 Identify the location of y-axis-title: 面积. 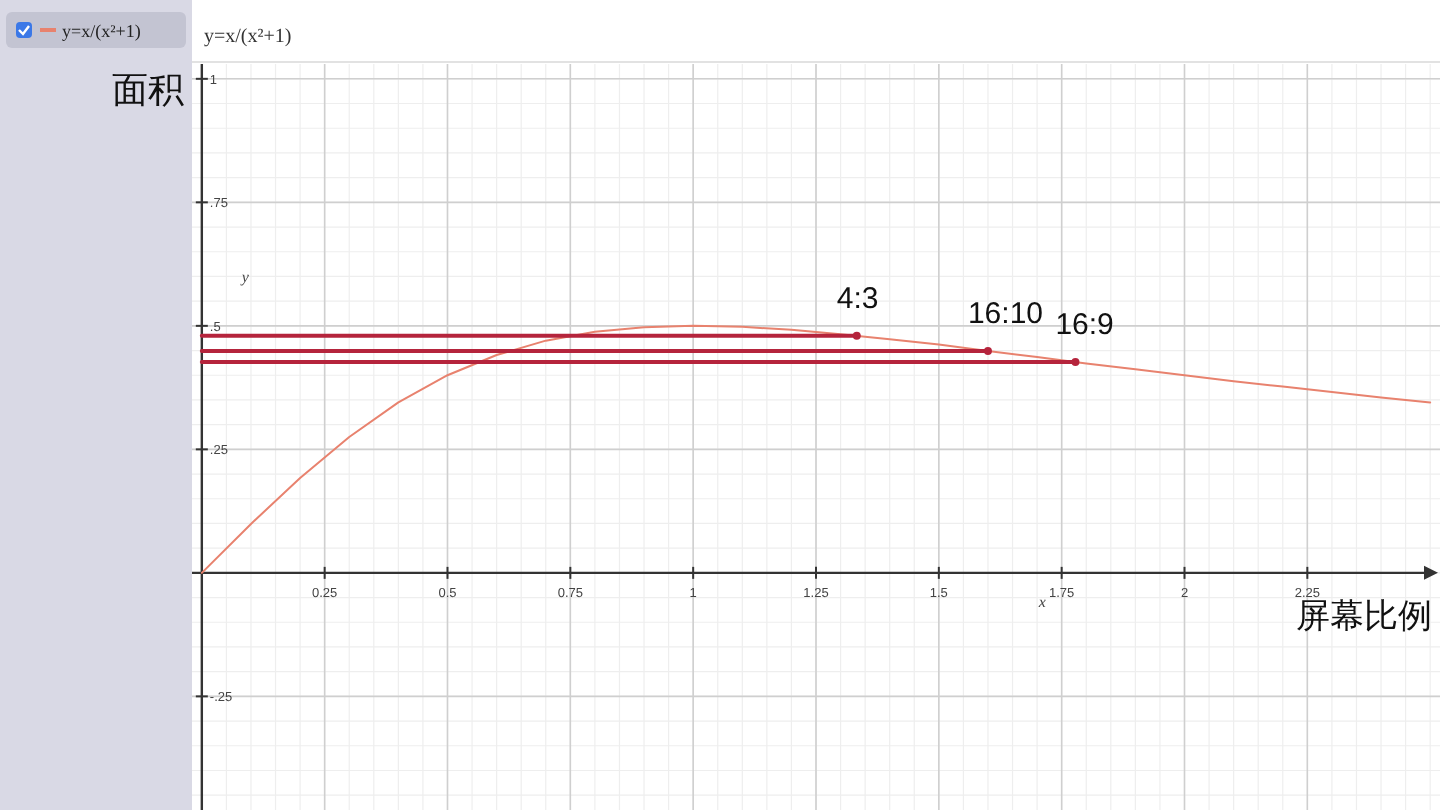
(148, 91).